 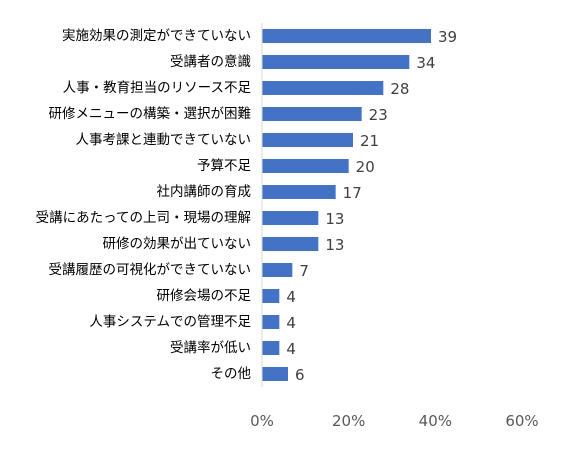 What do you see at coordinates (365, 167) in the screenshot?
I see `value-label: 20` at bounding box center [365, 167].